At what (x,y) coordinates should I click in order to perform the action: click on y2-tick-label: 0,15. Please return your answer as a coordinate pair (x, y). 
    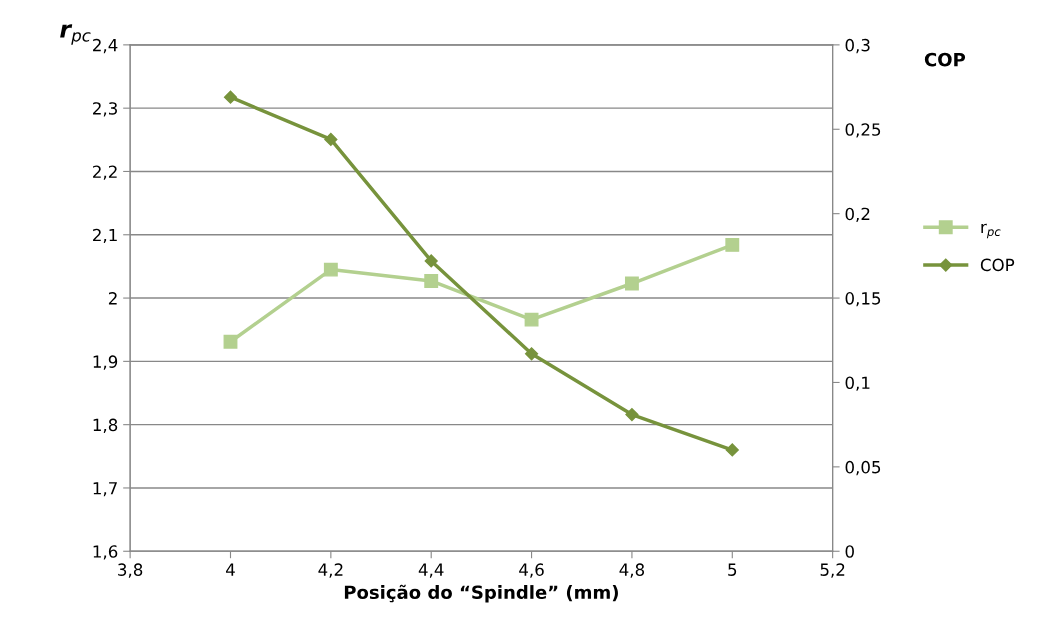
    Looking at the image, I should click on (863, 299).